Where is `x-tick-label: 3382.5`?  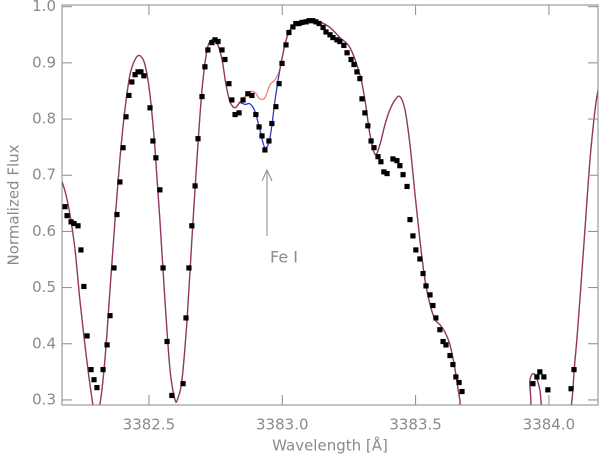 x-tick-label: 3382.5 is located at coordinates (149, 425).